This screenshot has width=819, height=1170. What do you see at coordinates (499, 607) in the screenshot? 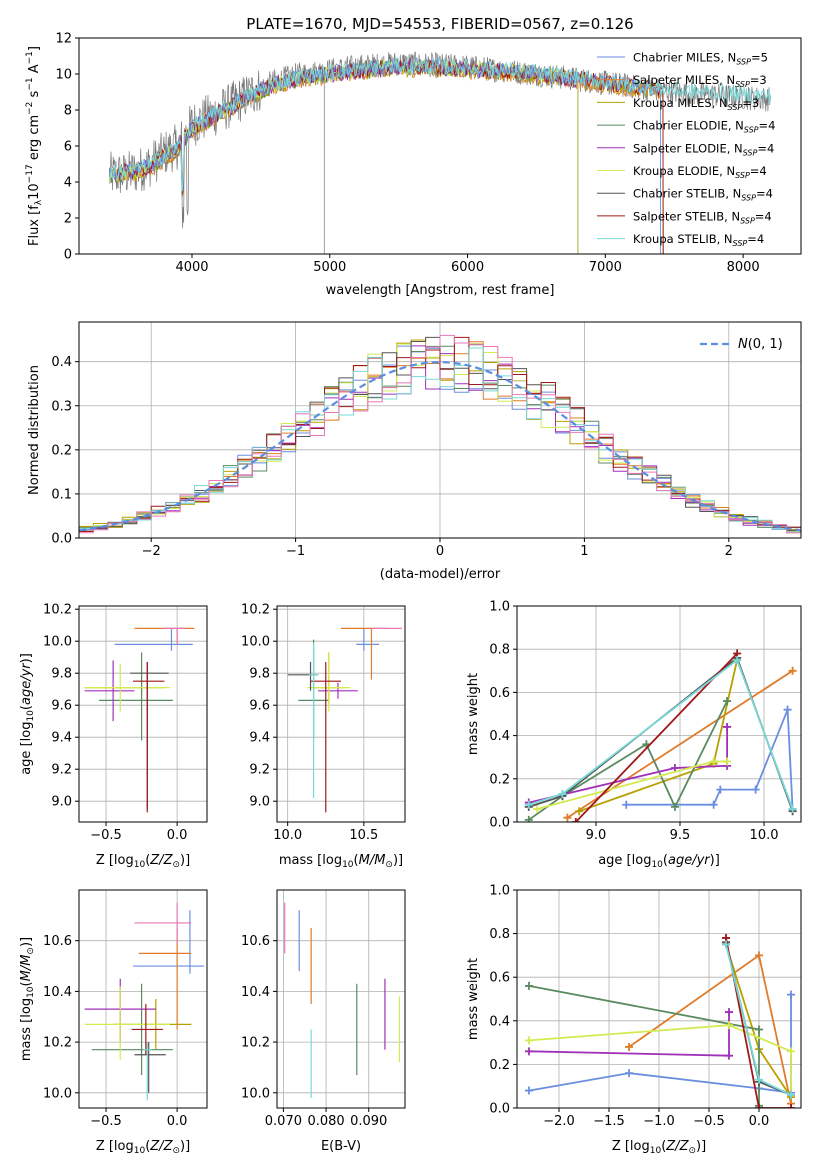
I see `tick-label-y: 1.0` at bounding box center [499, 607].